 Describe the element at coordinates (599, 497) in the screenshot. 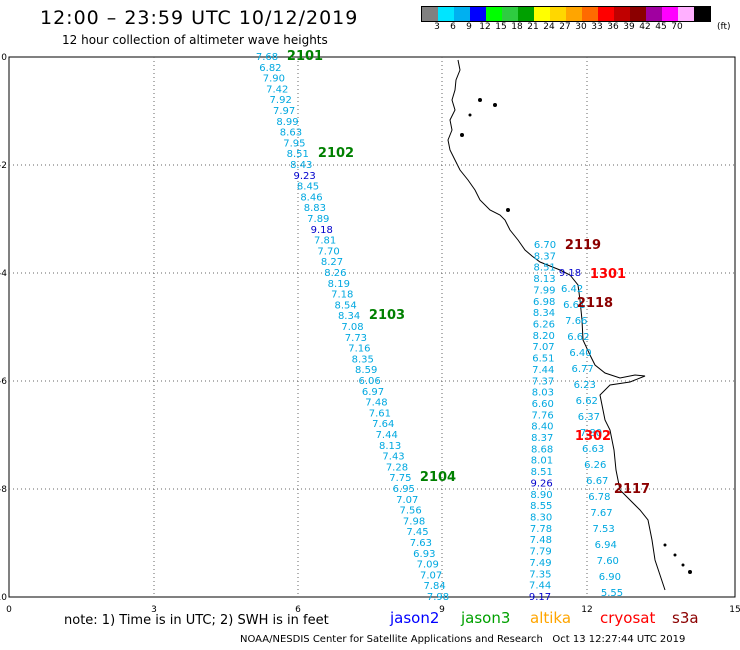

I see `track-right-value: 6.78` at that location.